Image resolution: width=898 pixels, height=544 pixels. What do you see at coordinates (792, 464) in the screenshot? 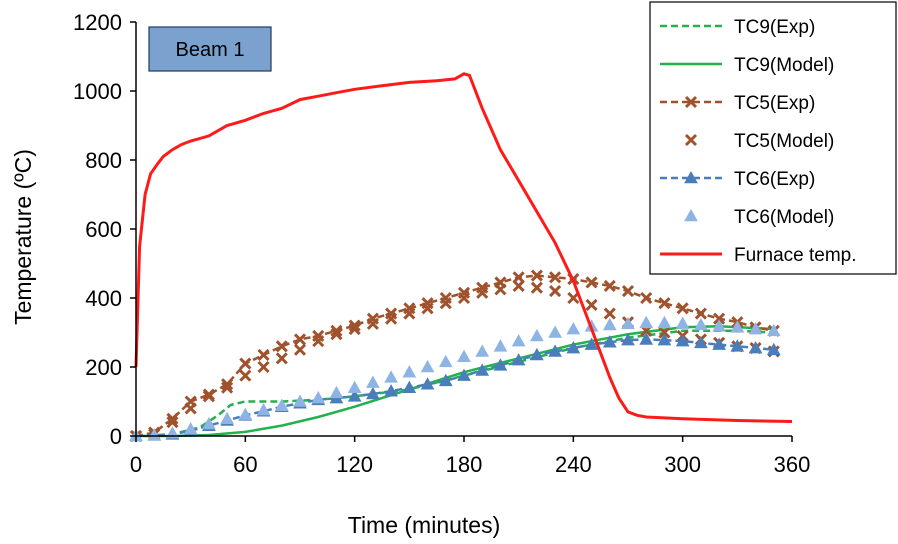
I see `x-tick-label: 360` at bounding box center [792, 464].